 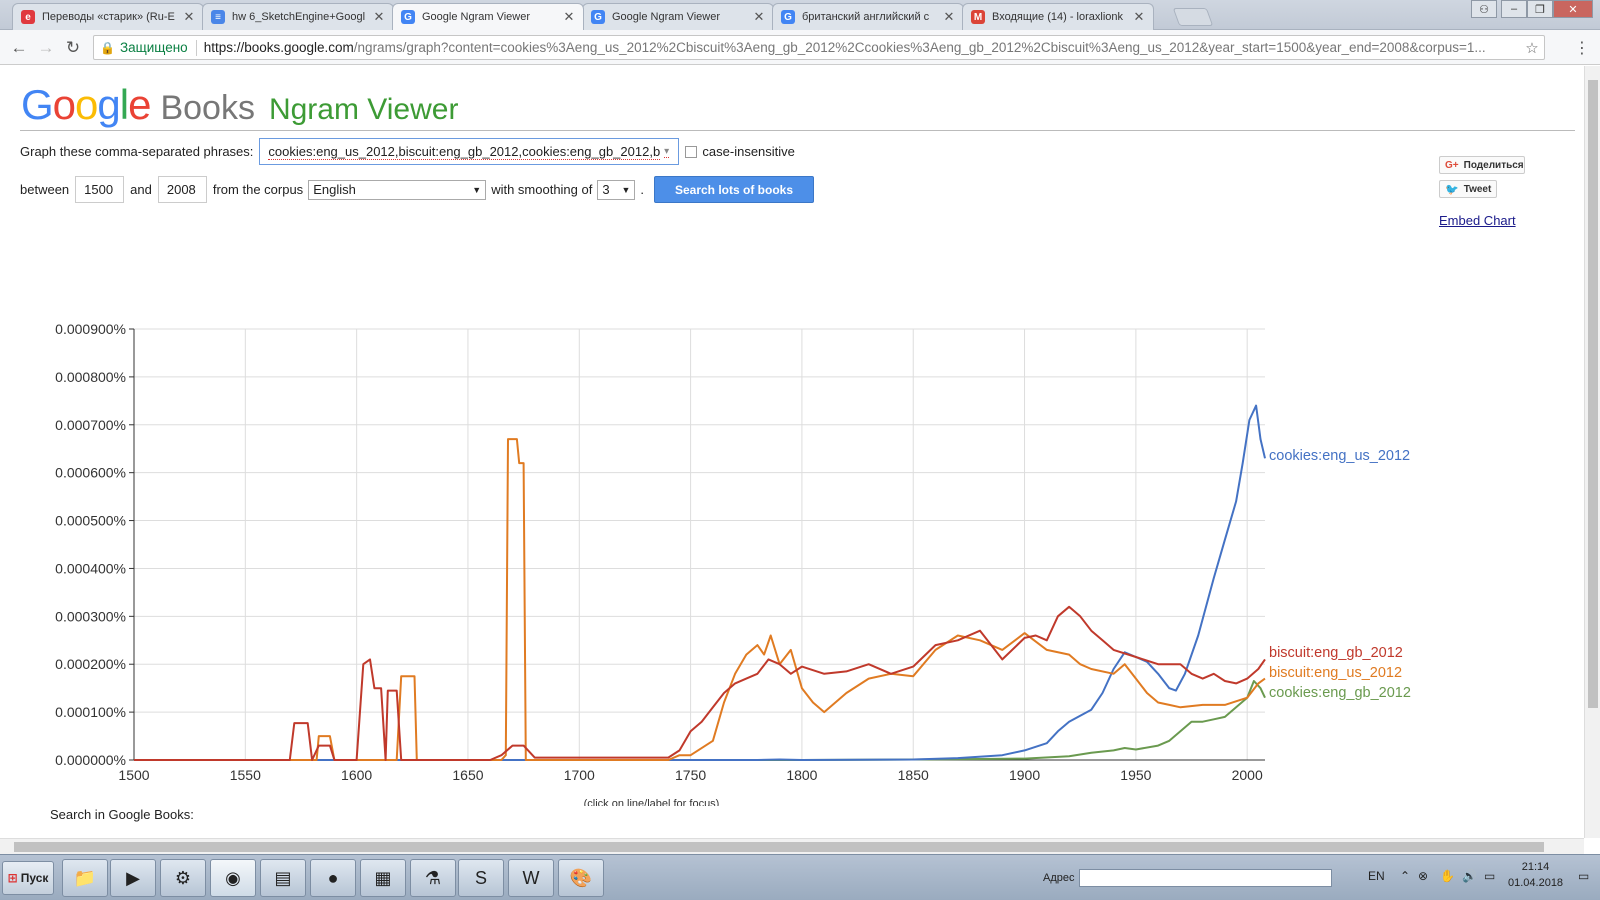 I want to click on media-player-icon: ▶, so click(x=133, y=878).